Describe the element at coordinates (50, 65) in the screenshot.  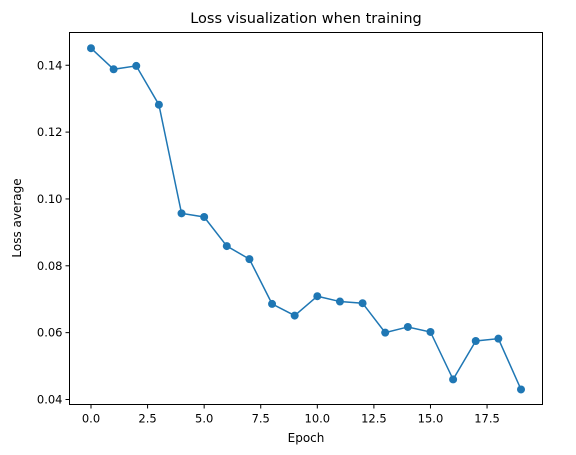
I see `y-tick-label: 0.14` at that location.